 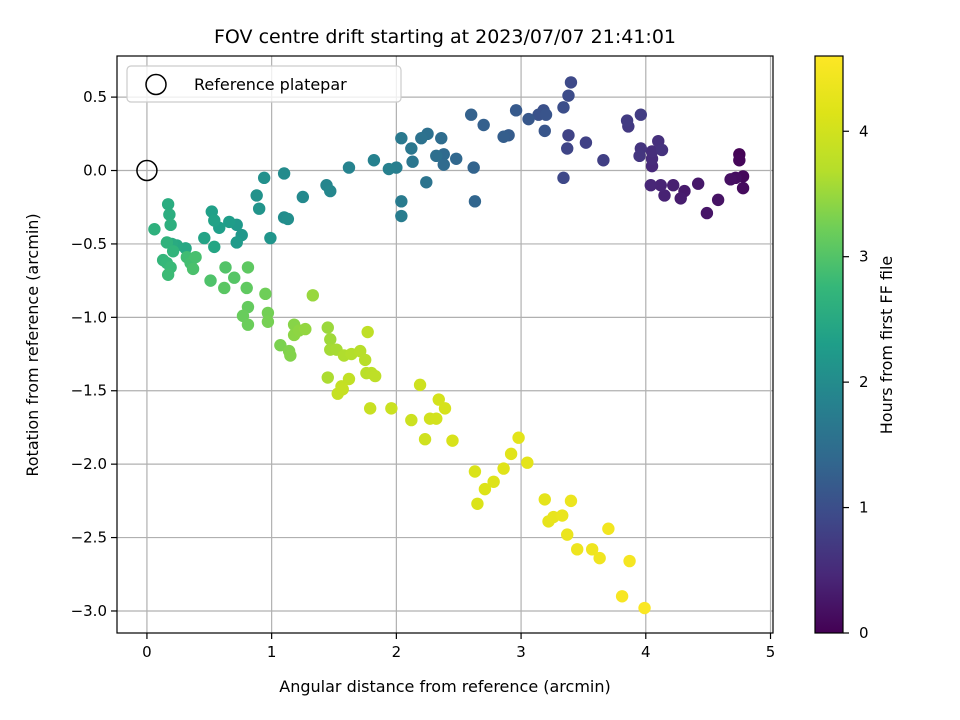 I want to click on x-tick-label: 3, so click(x=521, y=652).